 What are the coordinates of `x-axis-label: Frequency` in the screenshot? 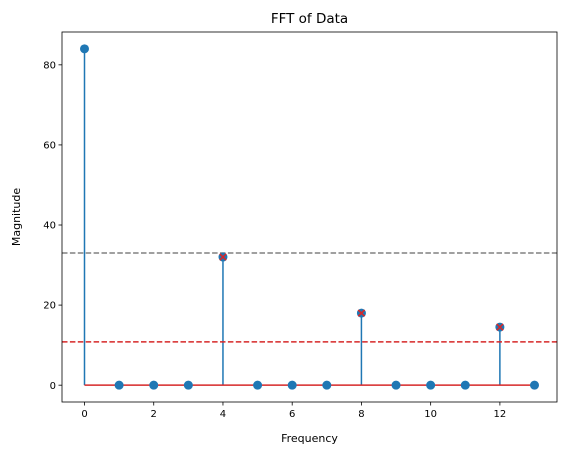 It's located at (309, 438).